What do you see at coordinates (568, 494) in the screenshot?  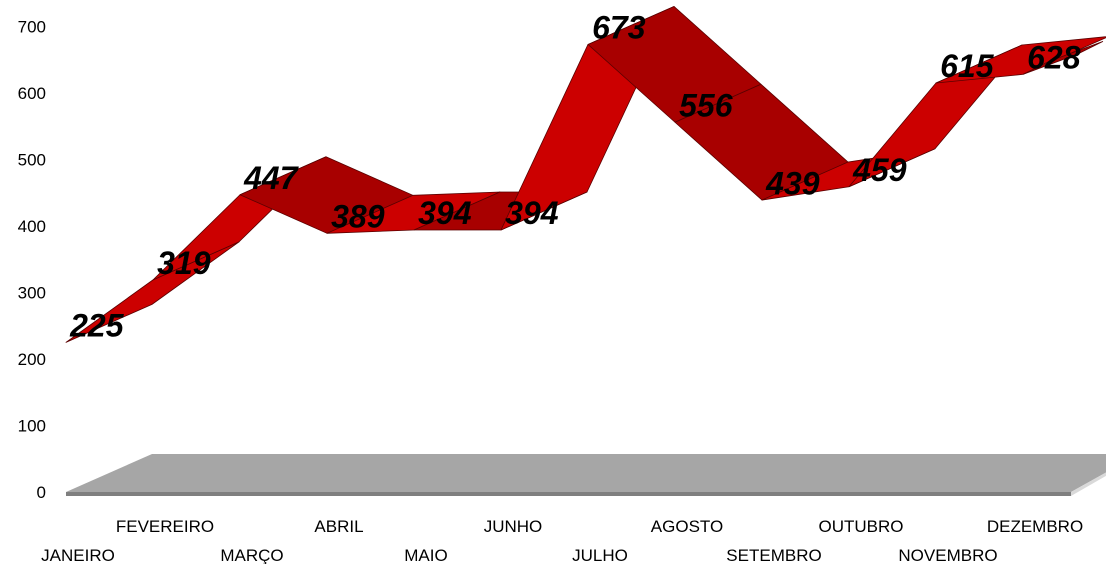 I see `chart-floor-edge` at bounding box center [568, 494].